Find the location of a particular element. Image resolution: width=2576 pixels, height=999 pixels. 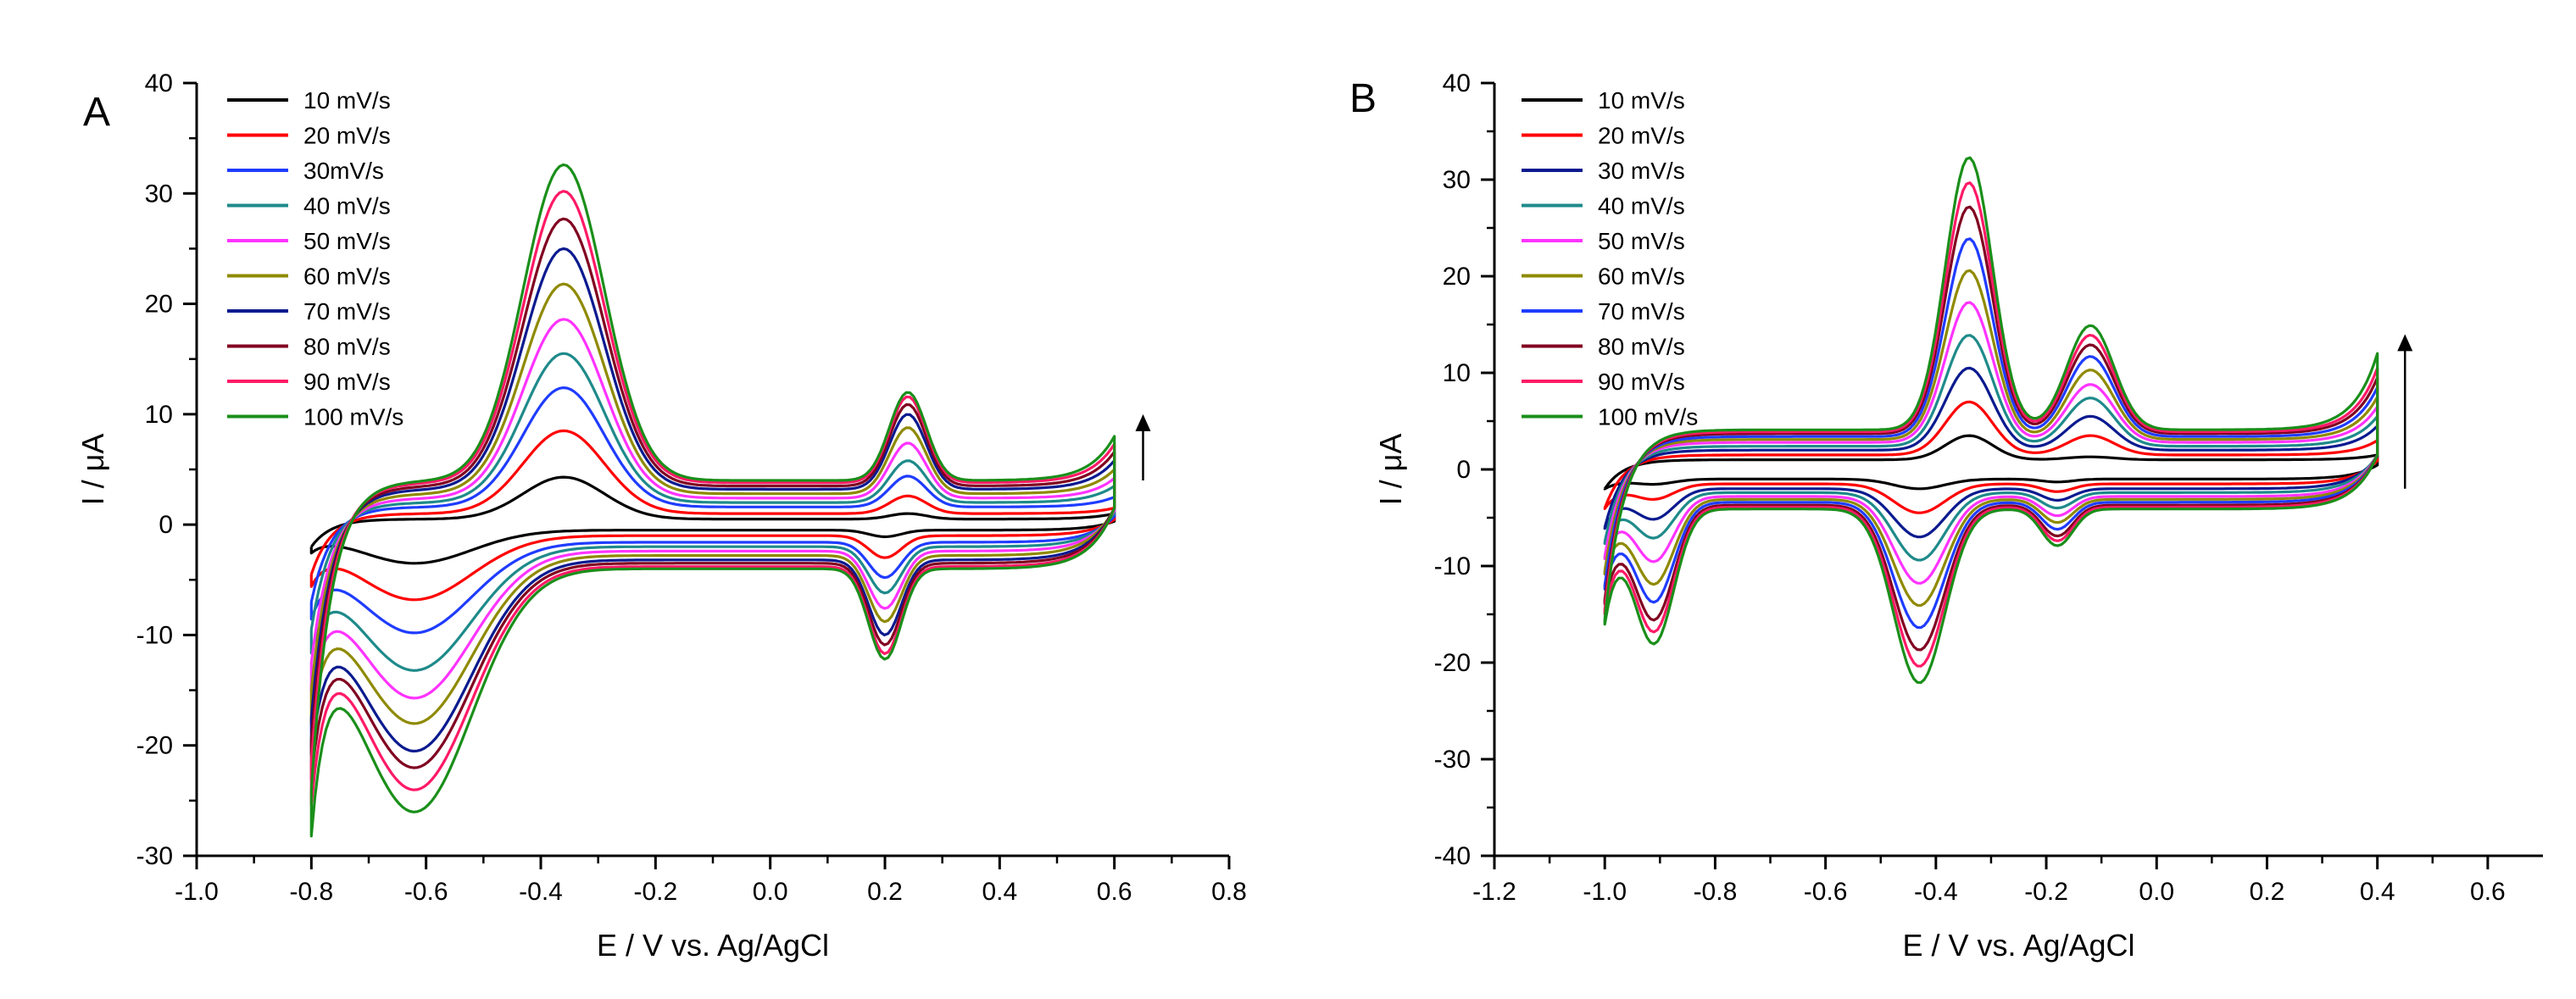

x-tick-label-b: 0.0 is located at coordinates (2156, 892).